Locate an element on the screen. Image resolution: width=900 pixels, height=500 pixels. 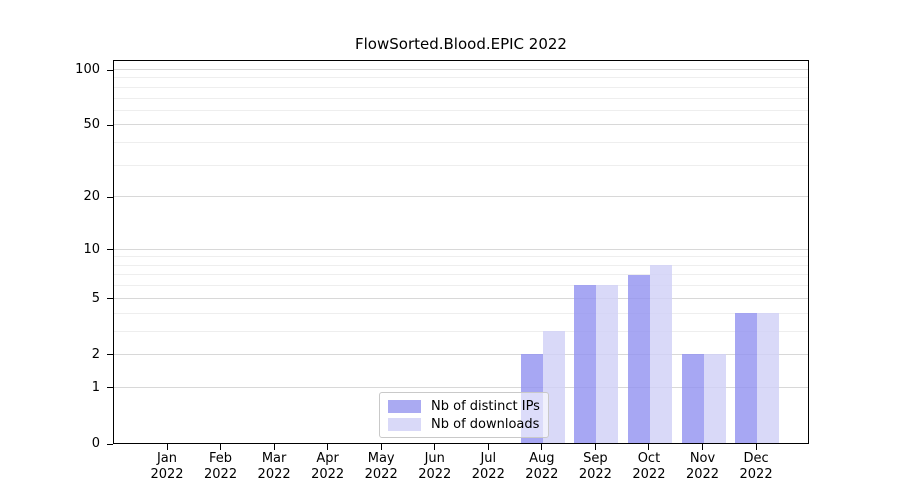
x-tick-label-feb-2022: Feb 2022 is located at coordinates (221, 467).